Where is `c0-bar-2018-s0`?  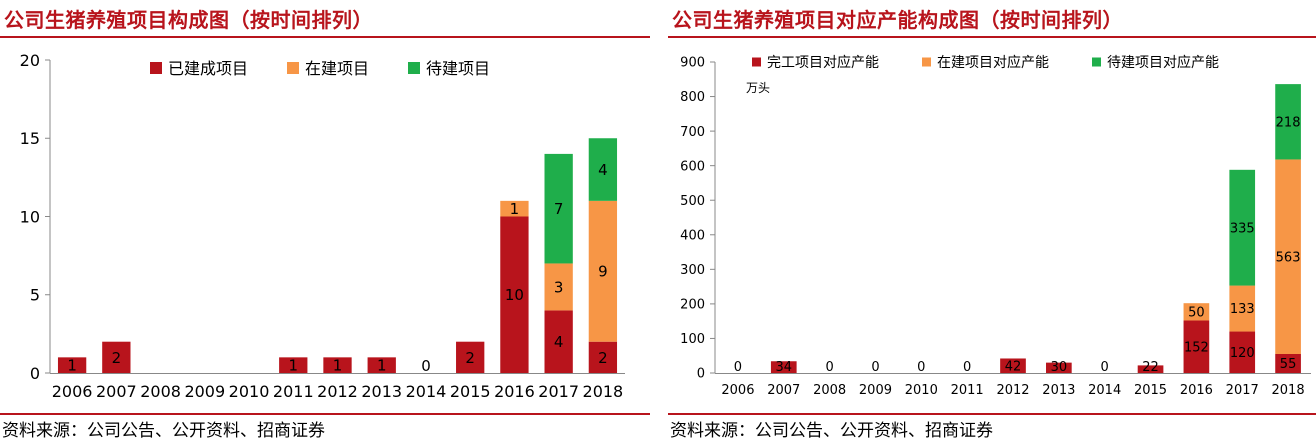
c0-bar-2018-s0 is located at coordinates (603, 357).